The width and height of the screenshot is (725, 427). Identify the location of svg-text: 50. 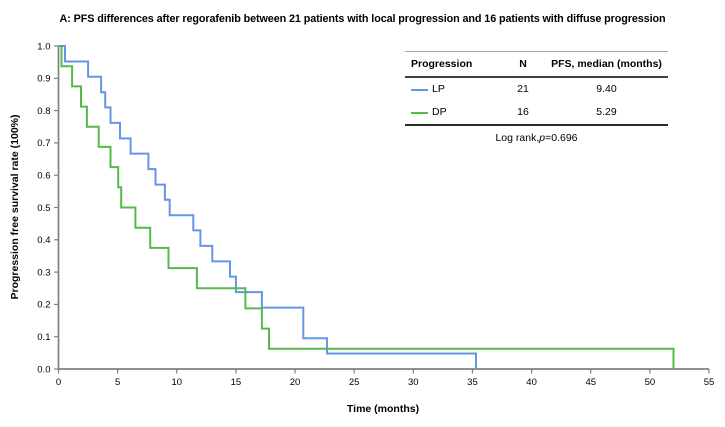
(650, 382).